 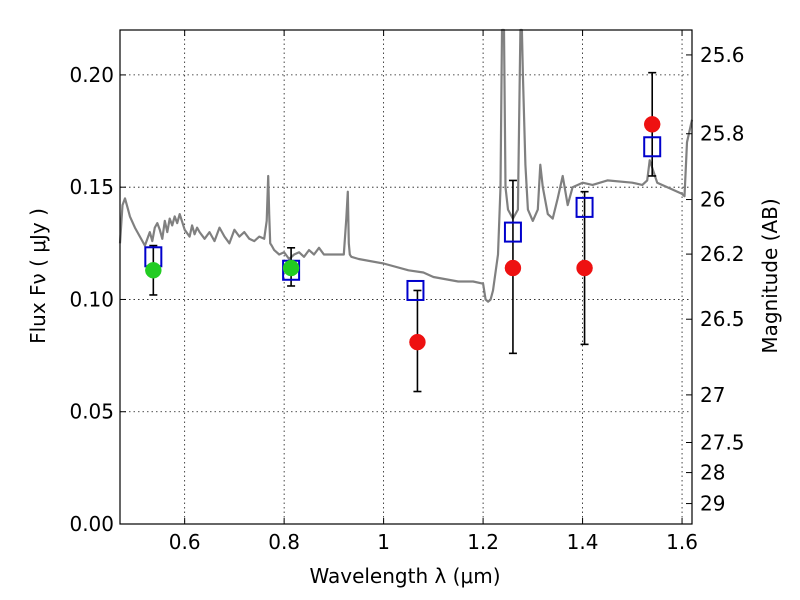 I want to click on y-tick-label: 0.20, so click(x=91, y=75).